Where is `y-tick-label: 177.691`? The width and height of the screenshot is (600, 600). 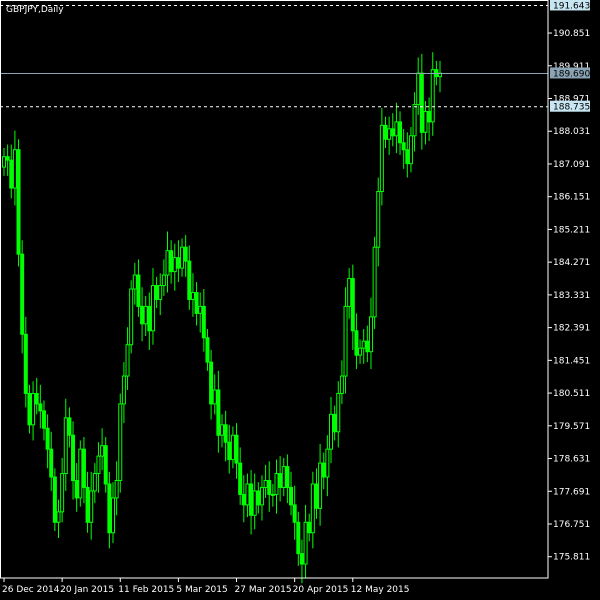
y-tick-label: 177.691 is located at coordinates (571, 492).